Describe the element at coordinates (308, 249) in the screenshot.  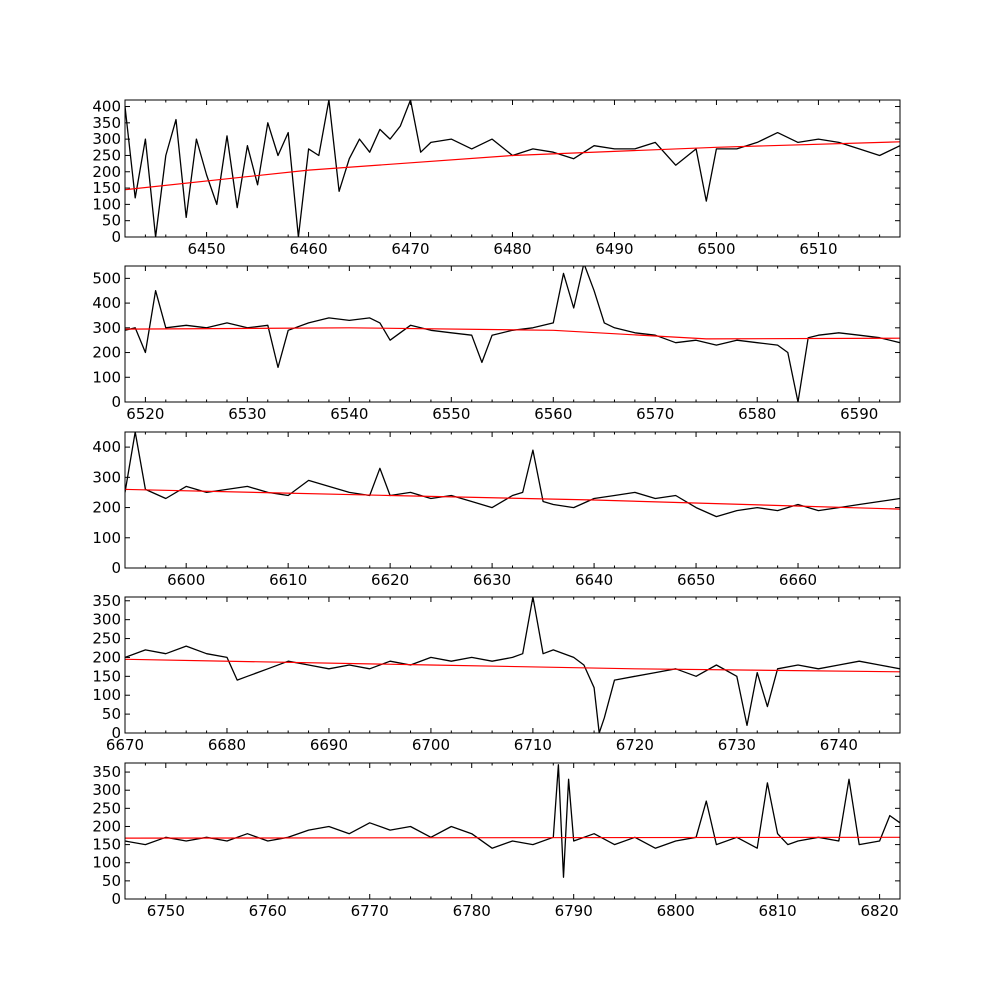
I see `x-tick-label: 6460` at that location.